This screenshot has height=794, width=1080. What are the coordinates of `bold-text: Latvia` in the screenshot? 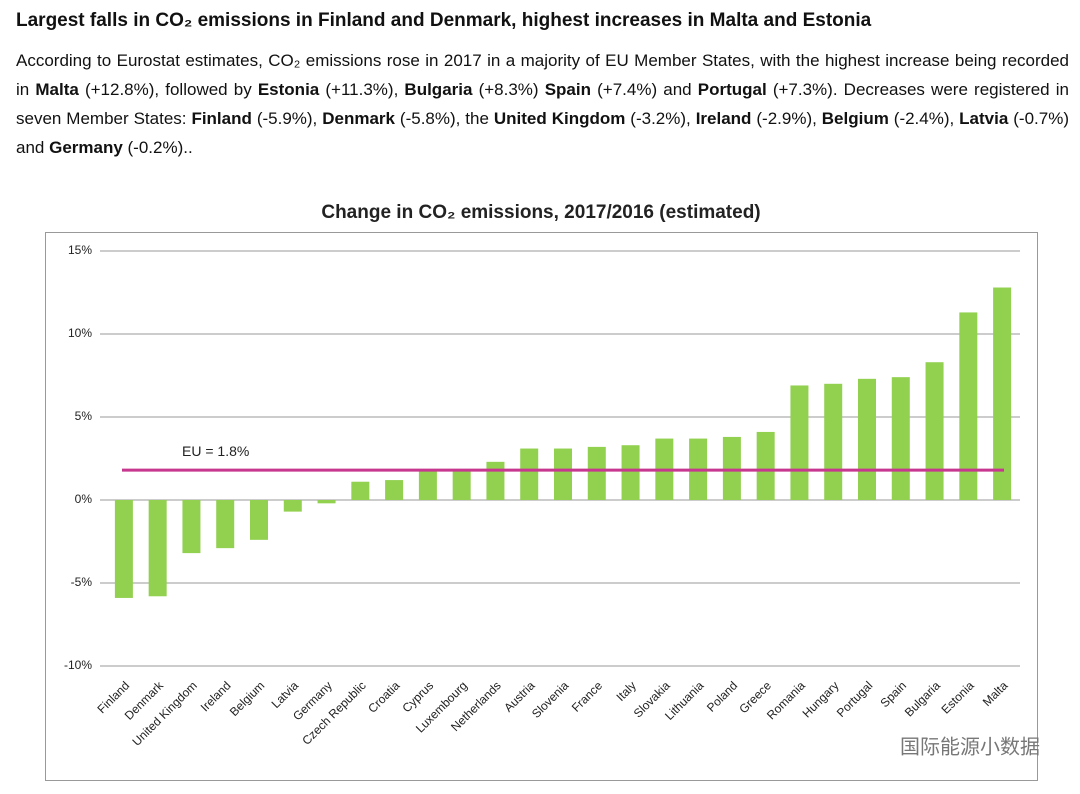 It's located at (984, 118).